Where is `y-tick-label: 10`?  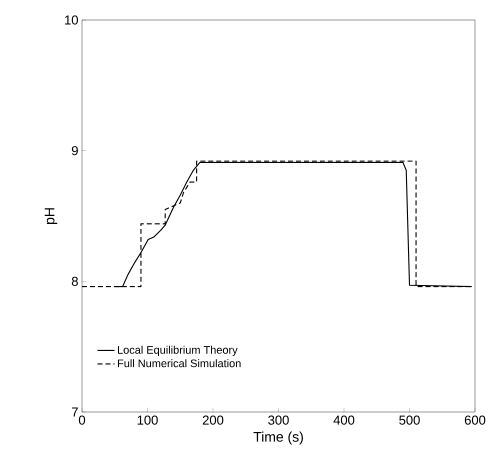
y-tick-label: 10 is located at coordinates (71, 20).